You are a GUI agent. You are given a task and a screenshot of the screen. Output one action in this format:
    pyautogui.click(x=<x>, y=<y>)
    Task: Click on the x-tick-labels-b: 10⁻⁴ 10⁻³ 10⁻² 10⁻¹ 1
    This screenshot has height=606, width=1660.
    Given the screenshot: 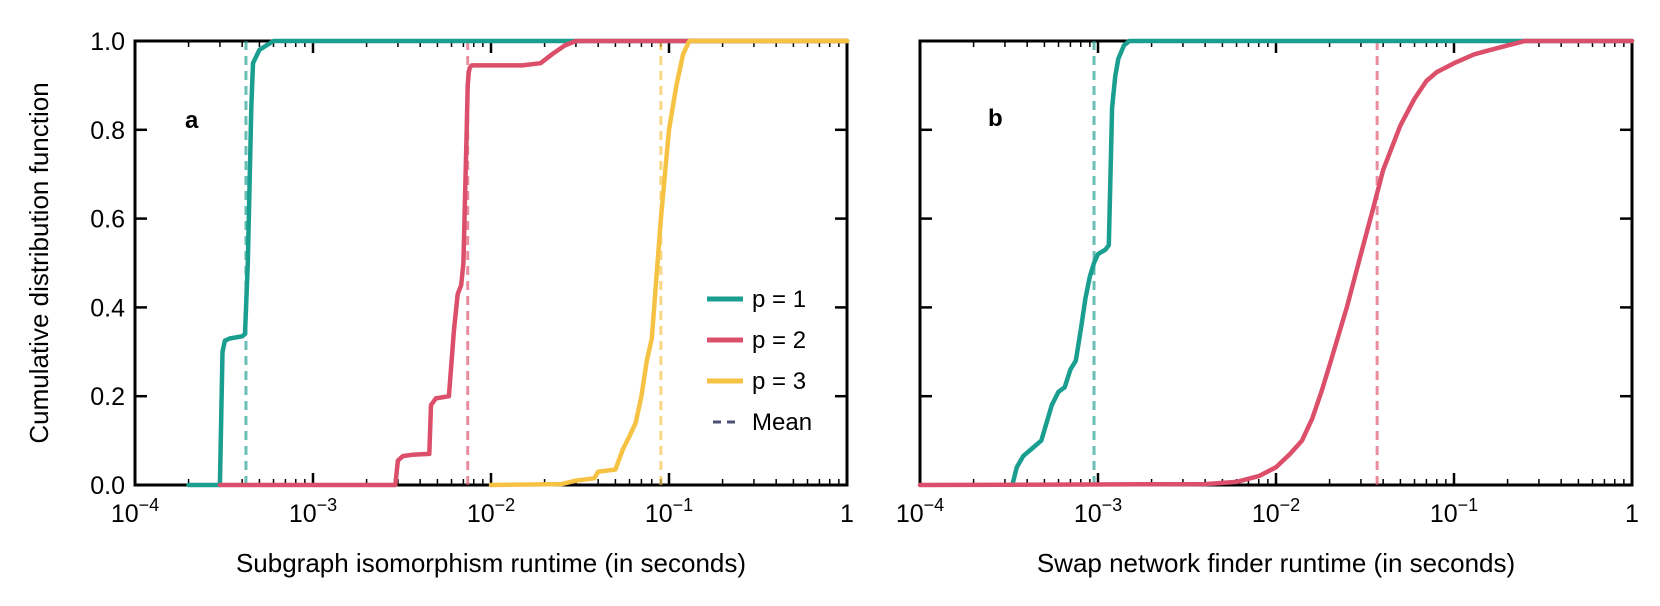 What is the action you would take?
    pyautogui.click(x=1267, y=511)
    